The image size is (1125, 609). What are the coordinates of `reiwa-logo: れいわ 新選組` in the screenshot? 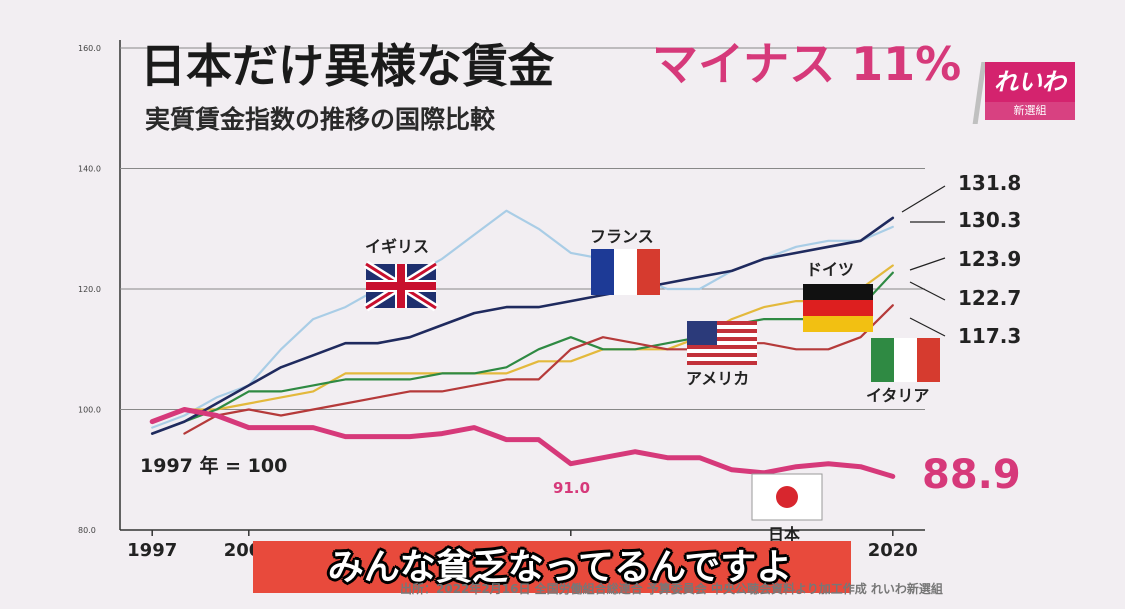 It's located at (1023, 93).